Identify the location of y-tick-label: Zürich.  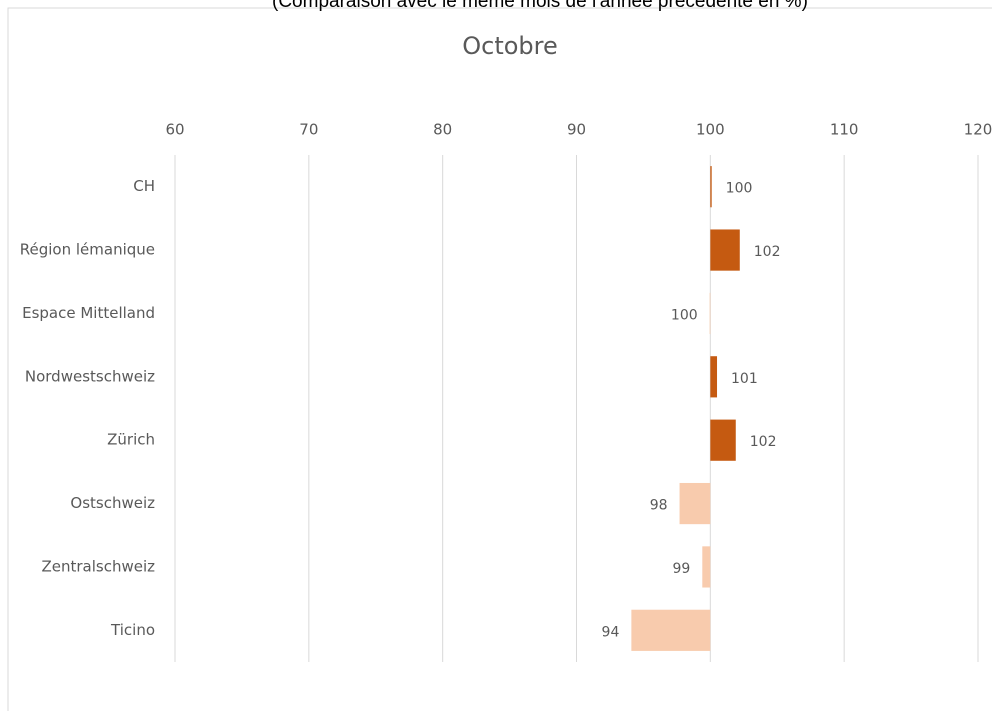
(131, 440).